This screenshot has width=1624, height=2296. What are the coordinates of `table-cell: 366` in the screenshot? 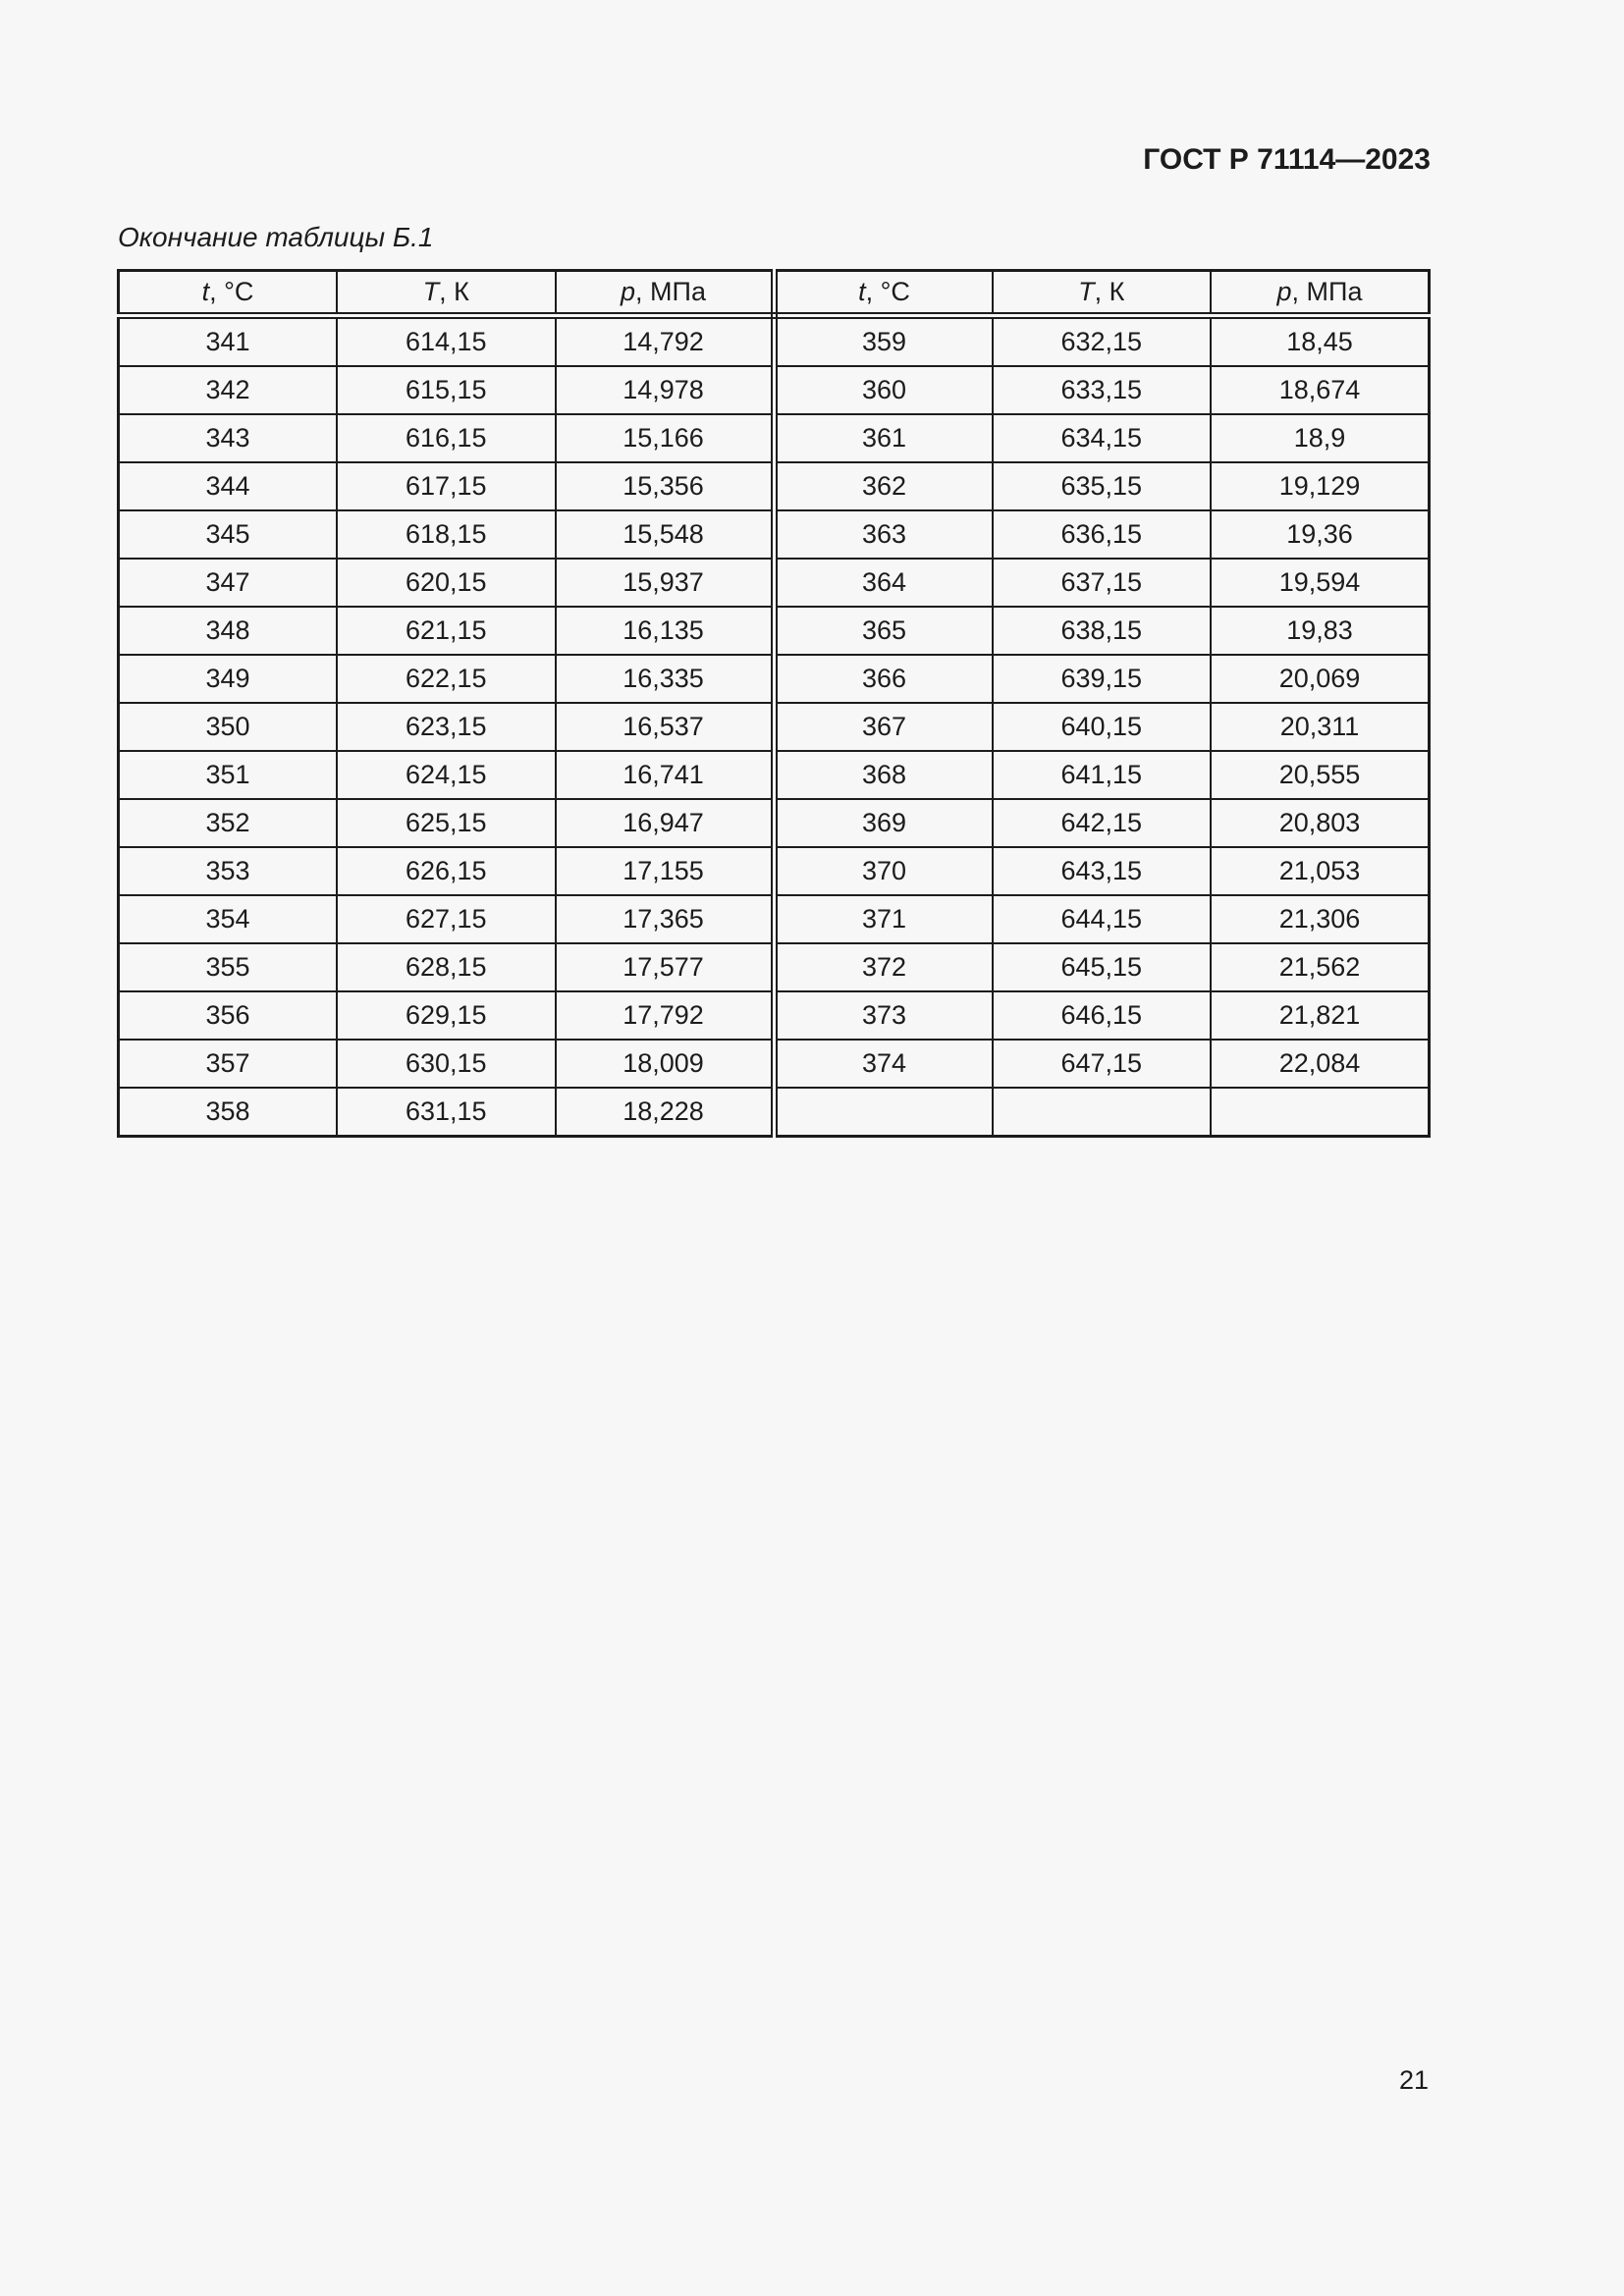 It's located at (883, 679).